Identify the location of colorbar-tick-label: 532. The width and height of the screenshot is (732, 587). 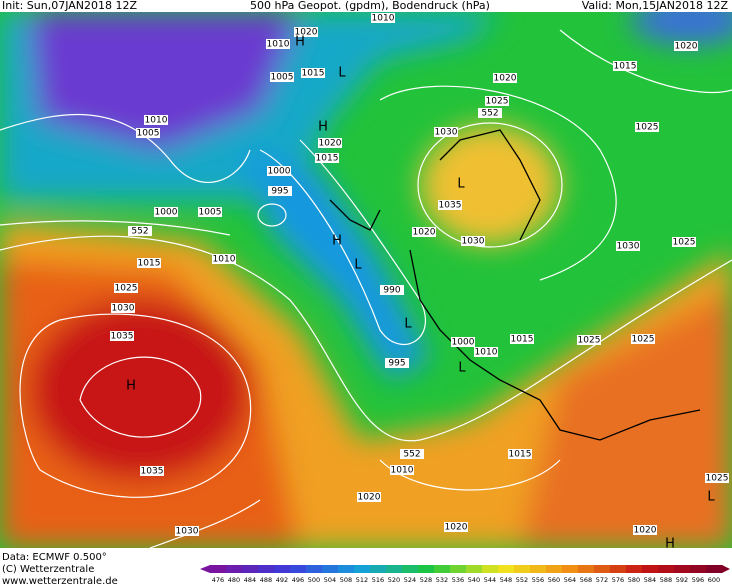
(442, 580).